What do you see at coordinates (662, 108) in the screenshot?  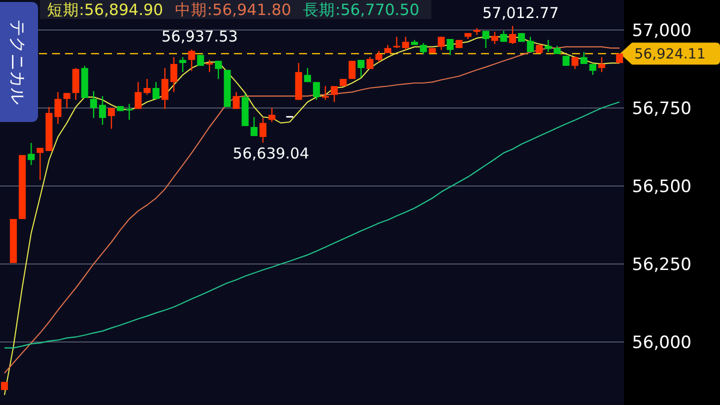 I see `y-tick-label: 56,750` at bounding box center [662, 108].